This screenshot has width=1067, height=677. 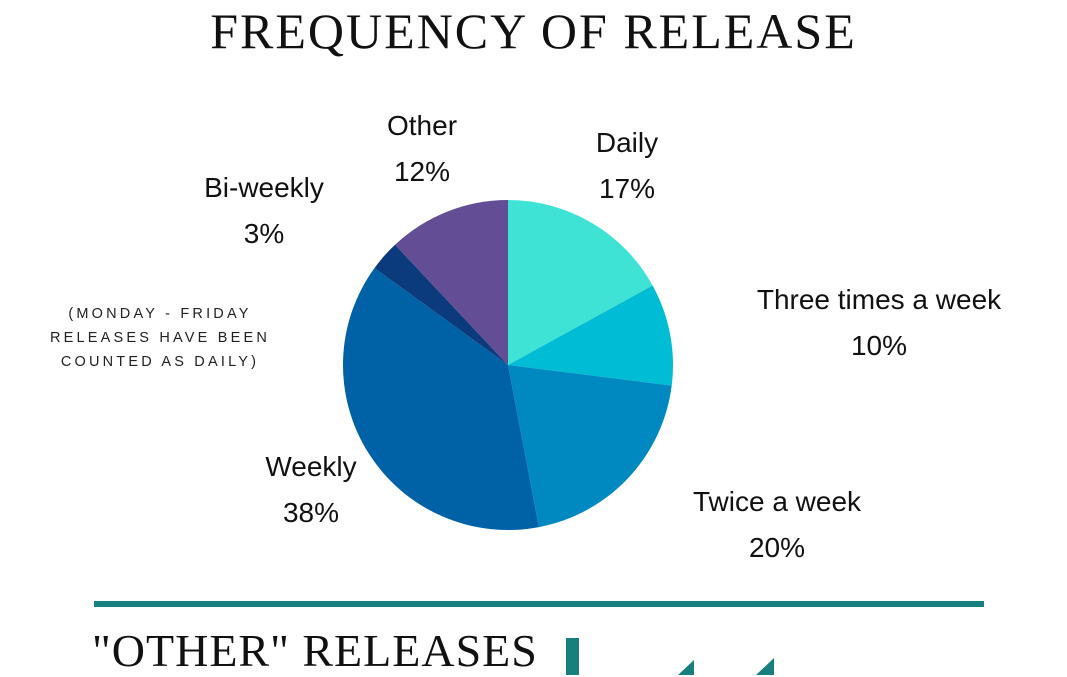 What do you see at coordinates (311, 466) in the screenshot?
I see `slice-name-weekly: Weekly` at bounding box center [311, 466].